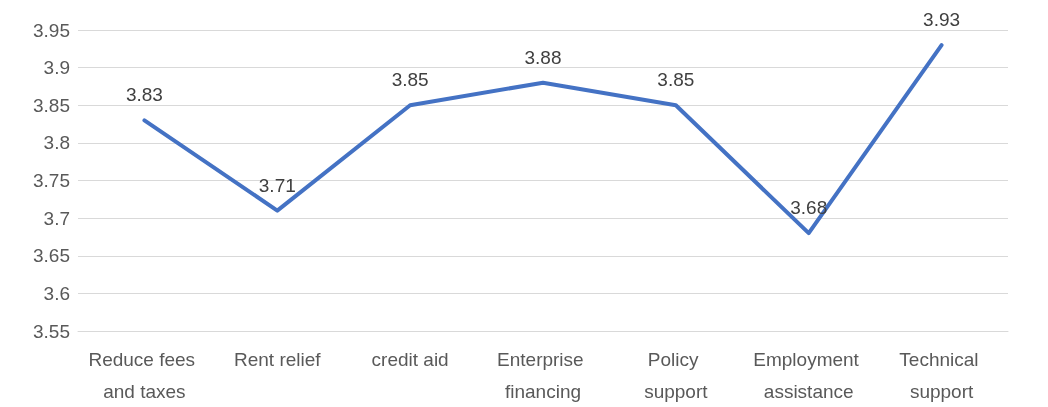 This screenshot has width=1048, height=407. Describe the element at coordinates (941, 375) in the screenshot. I see `x-tick-label: Technical support` at that location.